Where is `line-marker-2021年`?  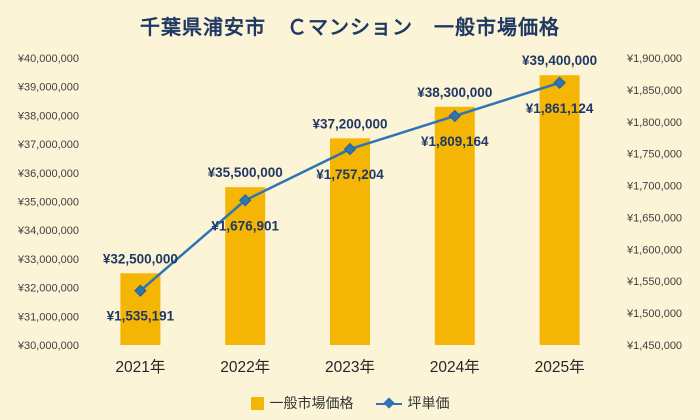
line-marker-2021年 is located at coordinates (140, 290).